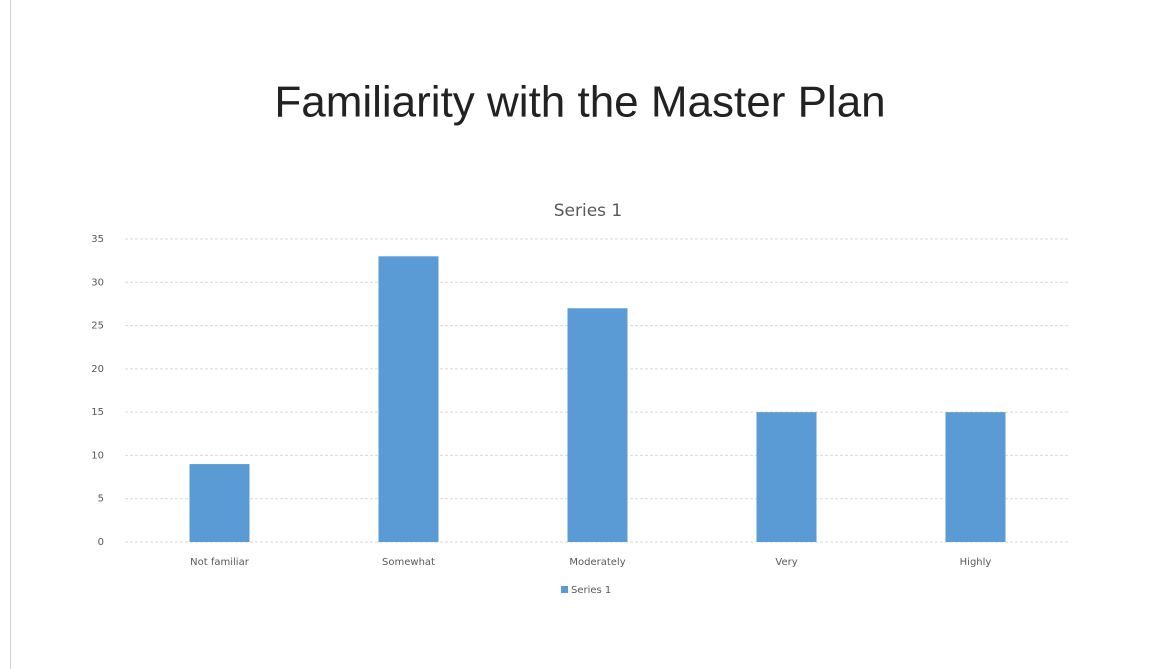 The height and width of the screenshot is (669, 1149). What do you see at coordinates (579, 102) in the screenshot?
I see `chart-title: Familiarity with the Master Plan` at bounding box center [579, 102].